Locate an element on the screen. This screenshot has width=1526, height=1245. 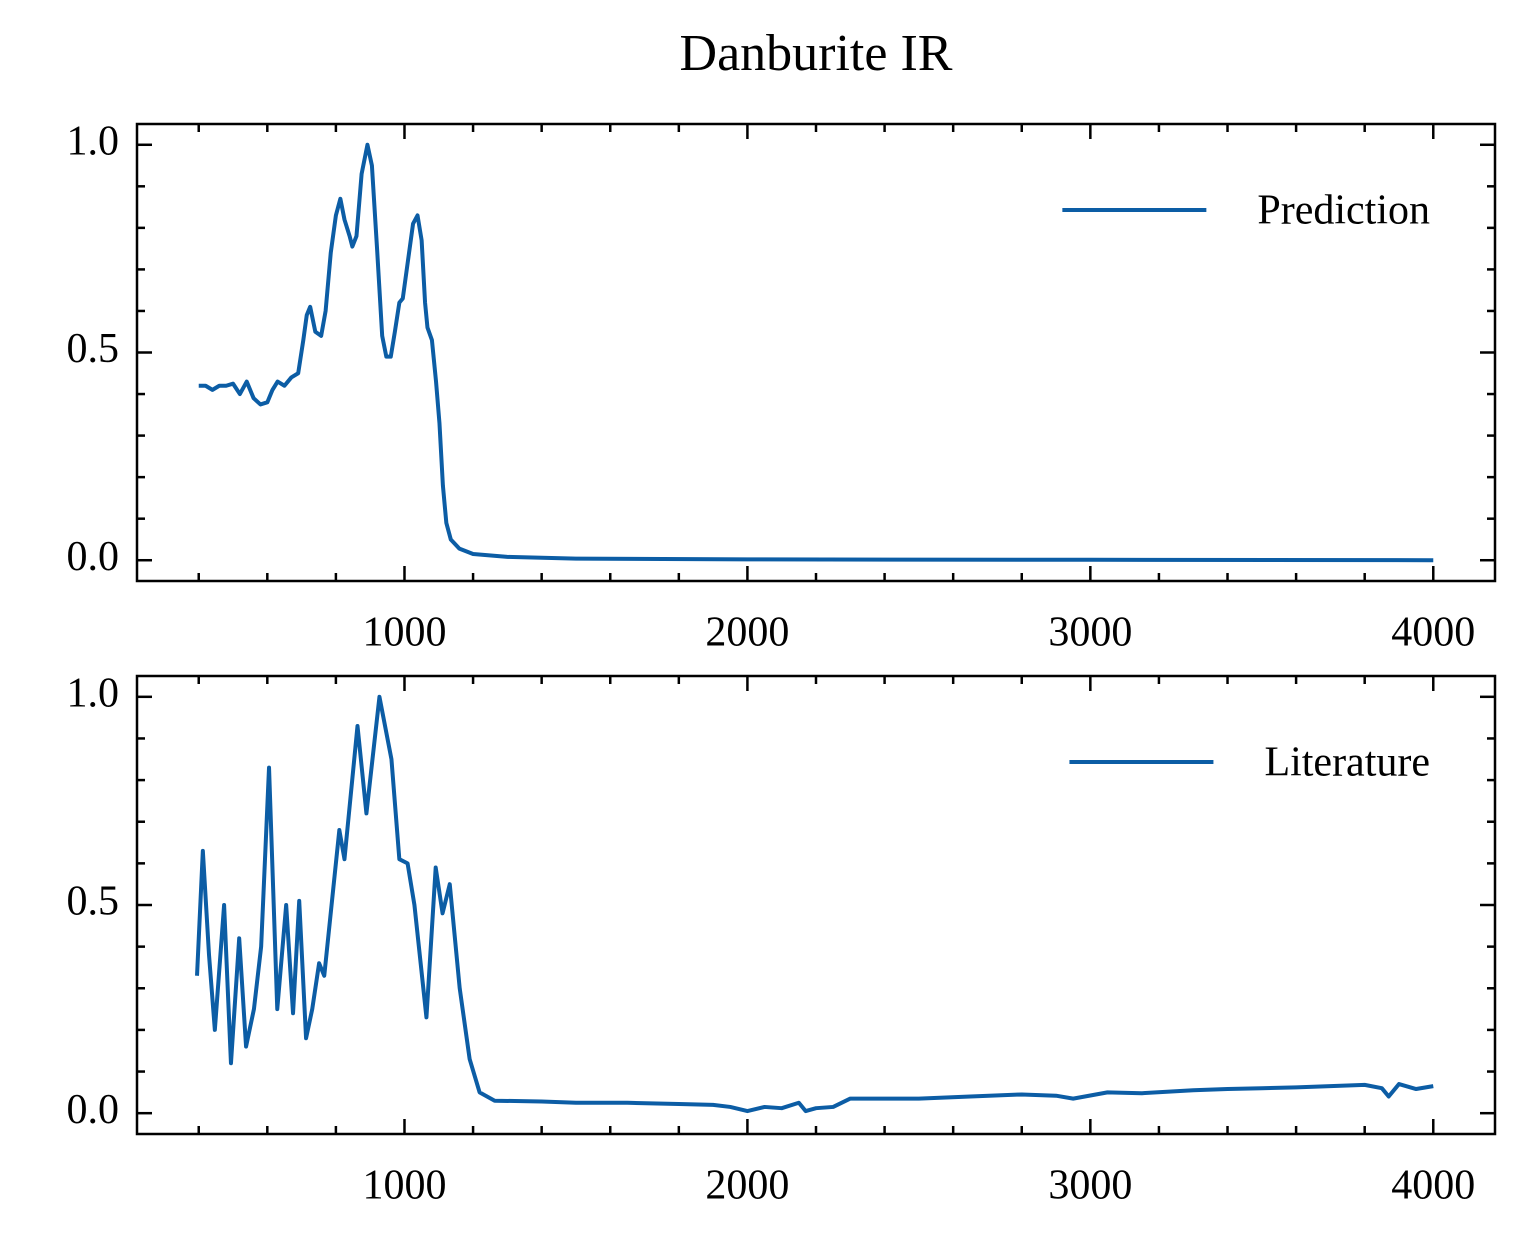
legend-label: Literature is located at coordinates (1347, 763).